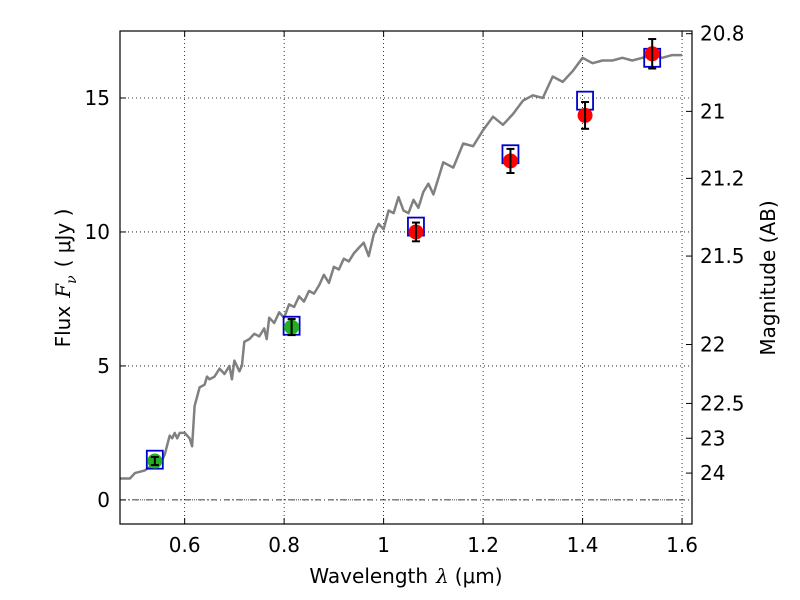 The height and width of the screenshot is (600, 800). What do you see at coordinates (722, 178) in the screenshot?
I see `y2-tick-label: 21.2` at bounding box center [722, 178].